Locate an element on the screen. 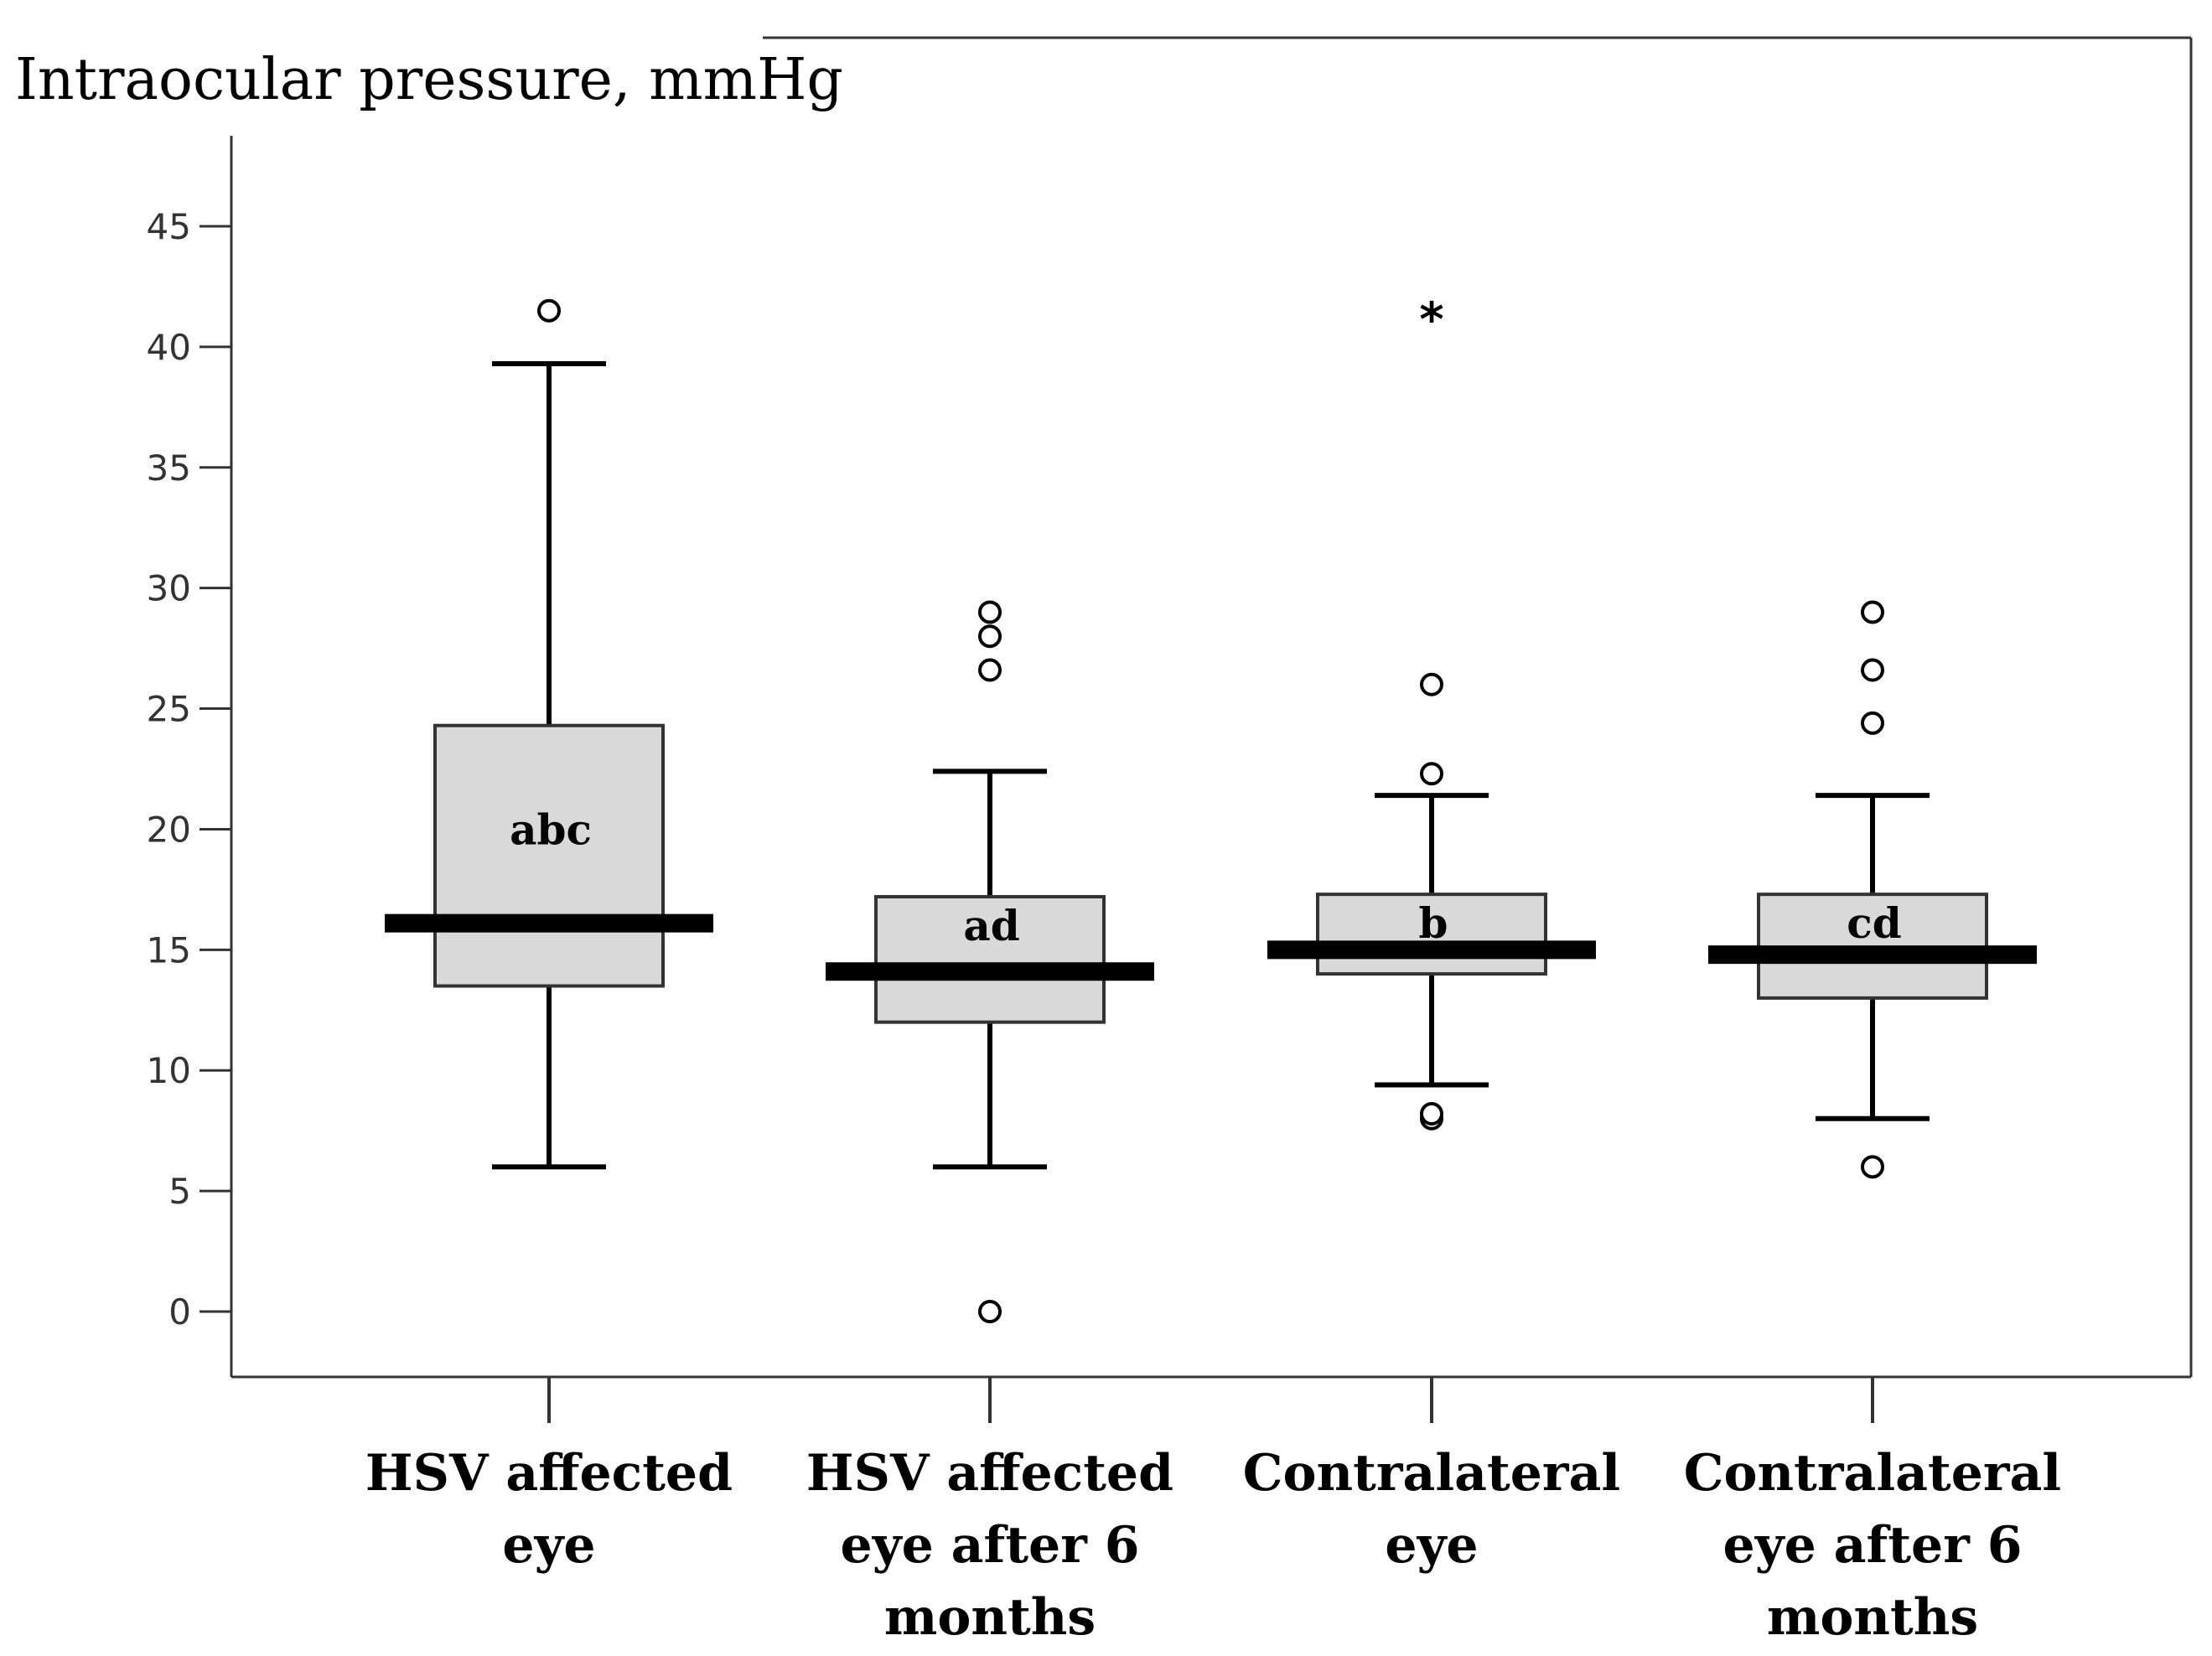 The image size is (2212, 1656). y-tick-label: 25 is located at coordinates (169, 709).